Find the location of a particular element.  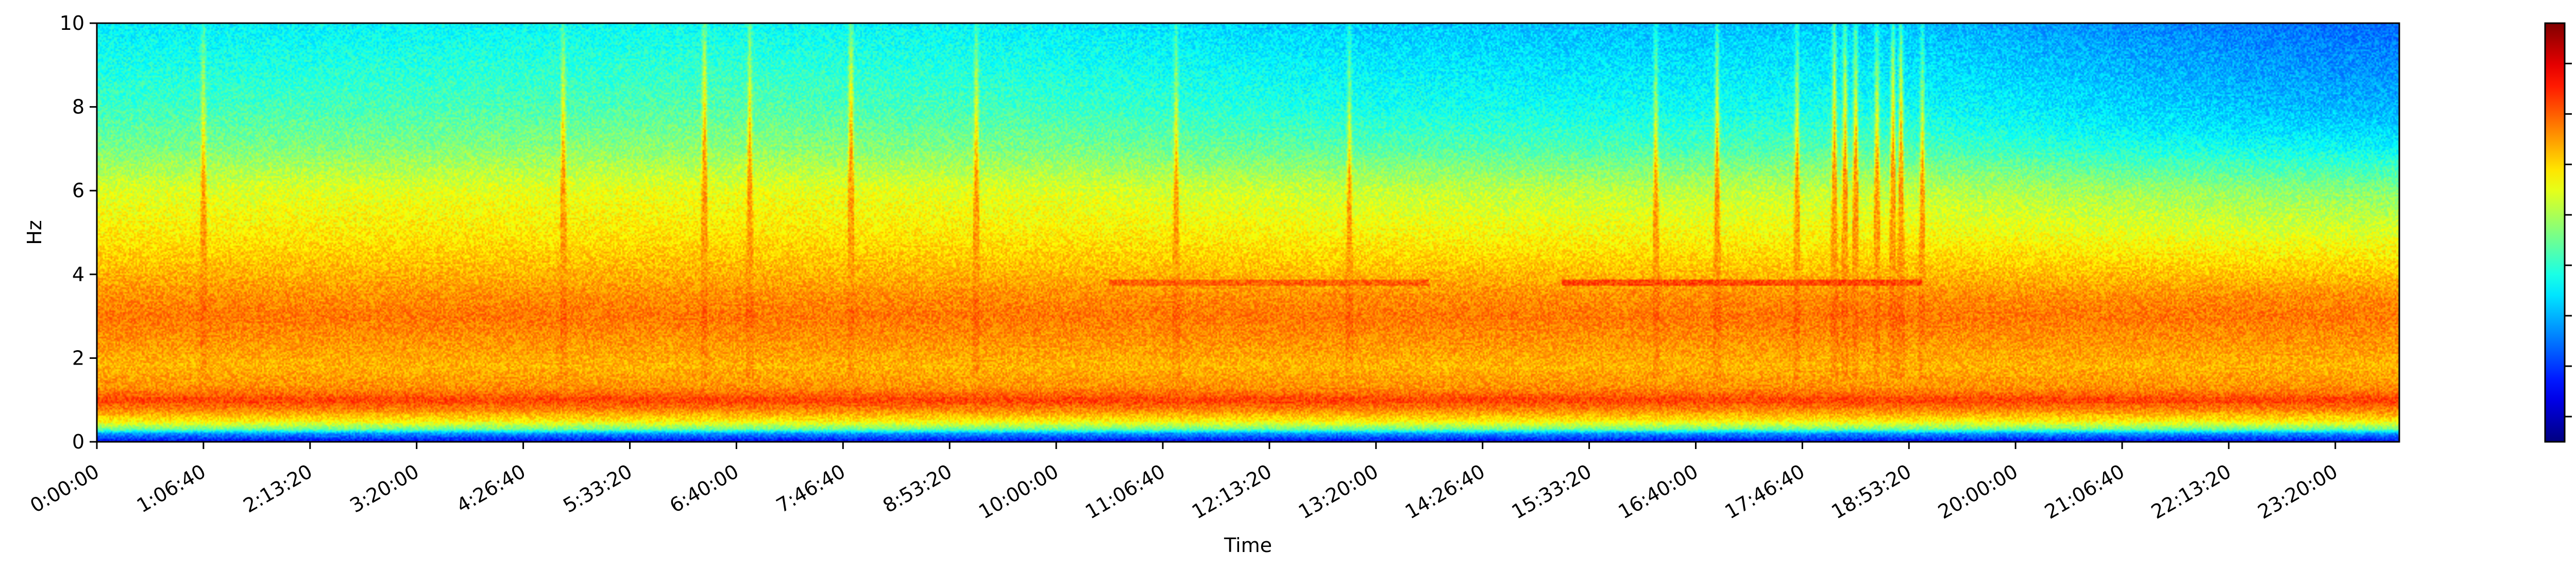

x-tick-label: 23:20:00 is located at coordinates (2298, 491).